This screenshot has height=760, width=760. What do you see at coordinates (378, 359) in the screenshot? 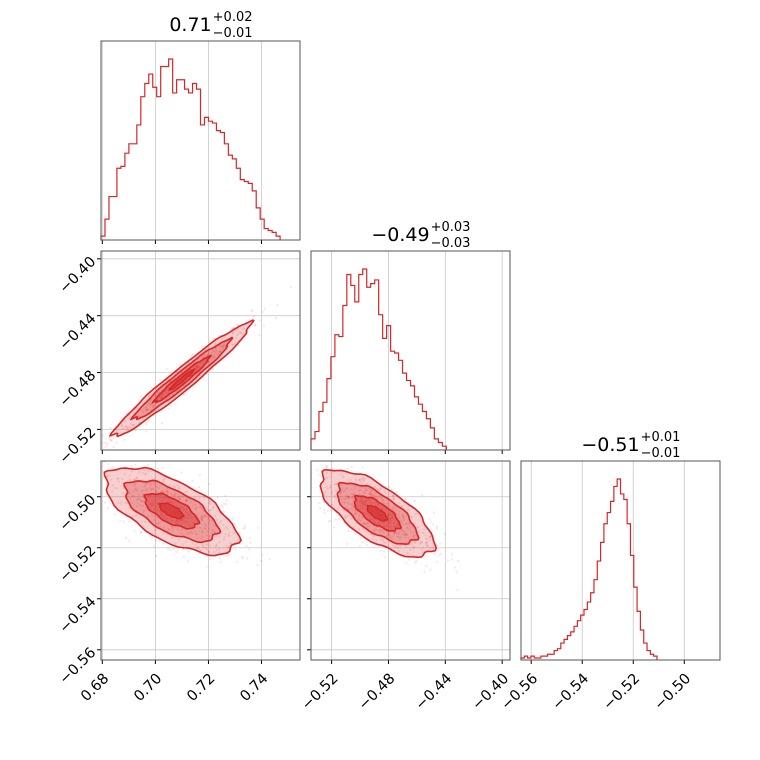
I see `histogram-steps` at bounding box center [378, 359].